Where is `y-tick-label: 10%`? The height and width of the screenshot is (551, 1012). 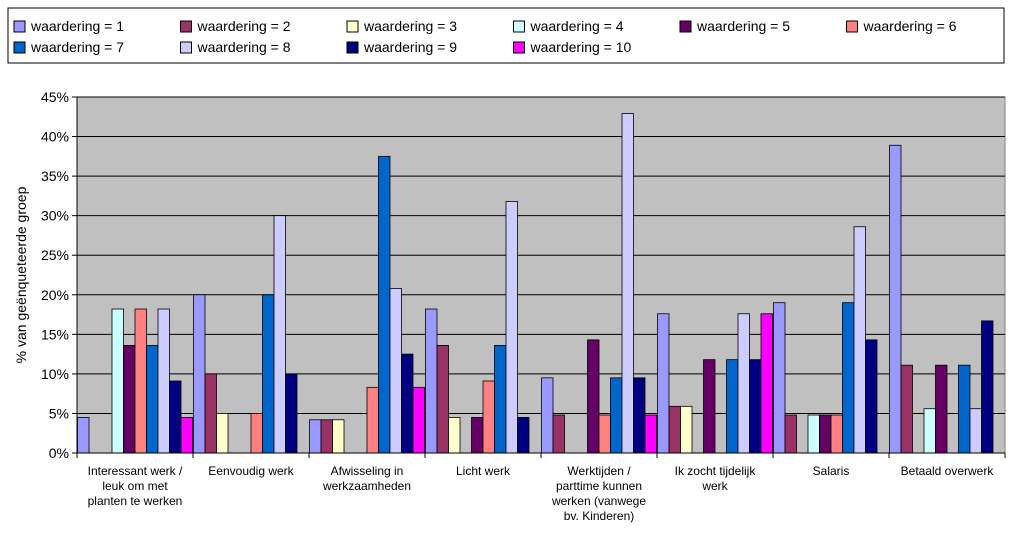 y-tick-label: 10% is located at coordinates (55, 374).